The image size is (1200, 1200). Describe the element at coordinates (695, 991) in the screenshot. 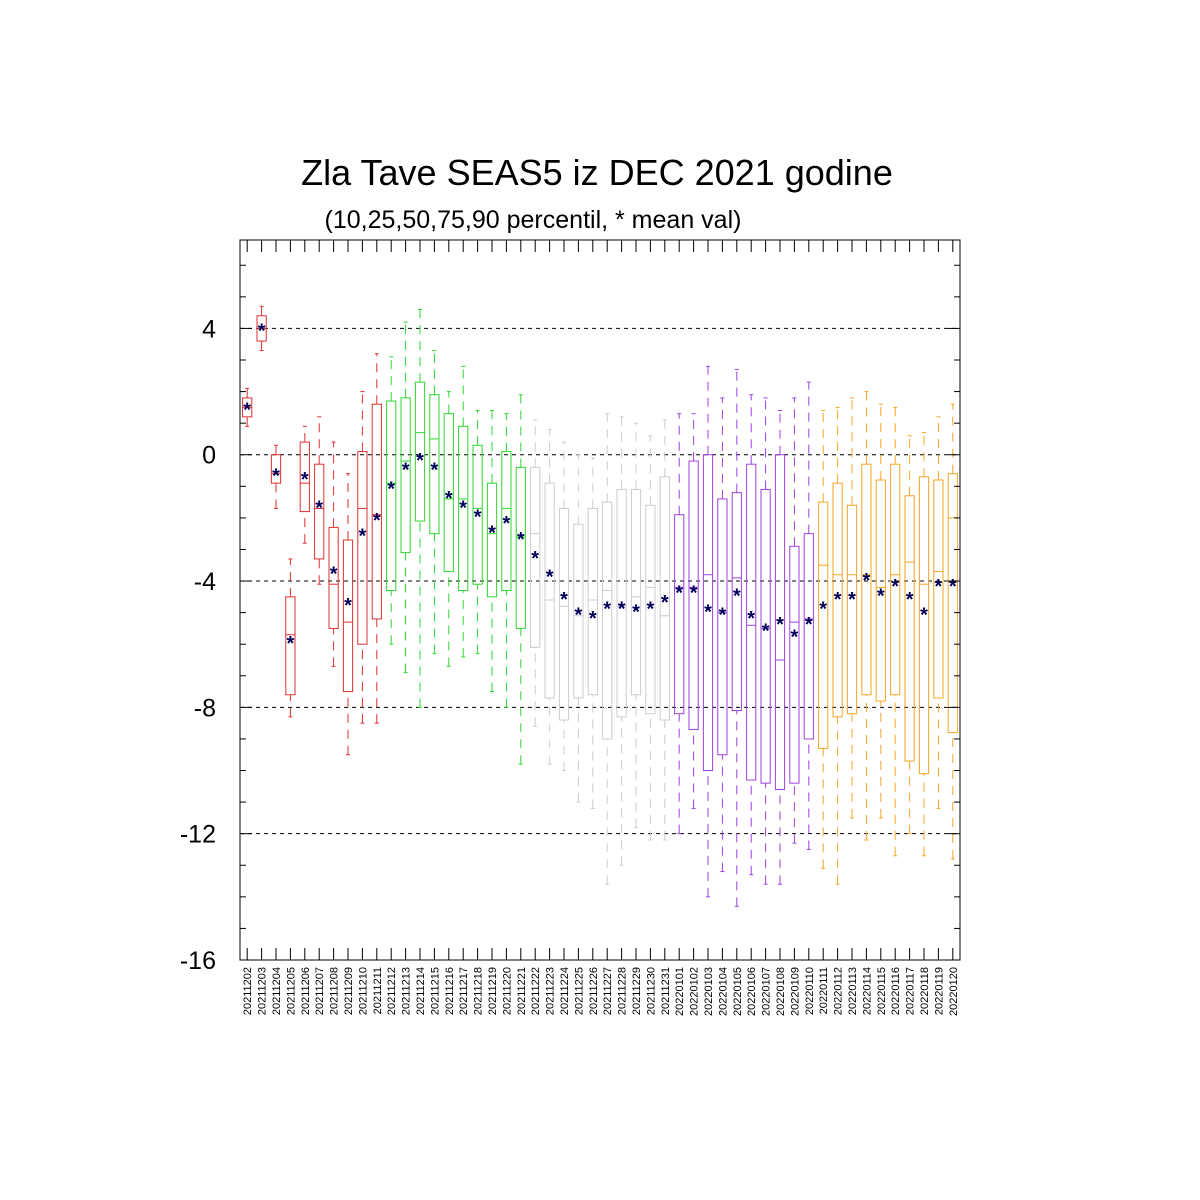

I see `x-tick-label: 20220102` at that location.